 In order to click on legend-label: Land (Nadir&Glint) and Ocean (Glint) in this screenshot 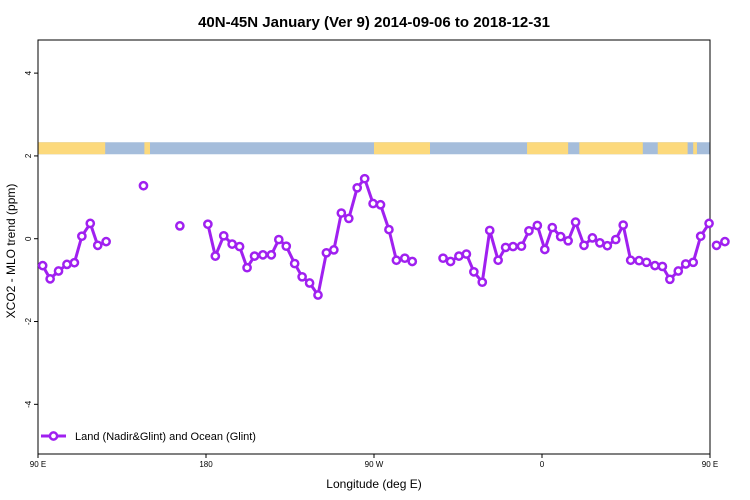, I will do `click(165, 437)`.